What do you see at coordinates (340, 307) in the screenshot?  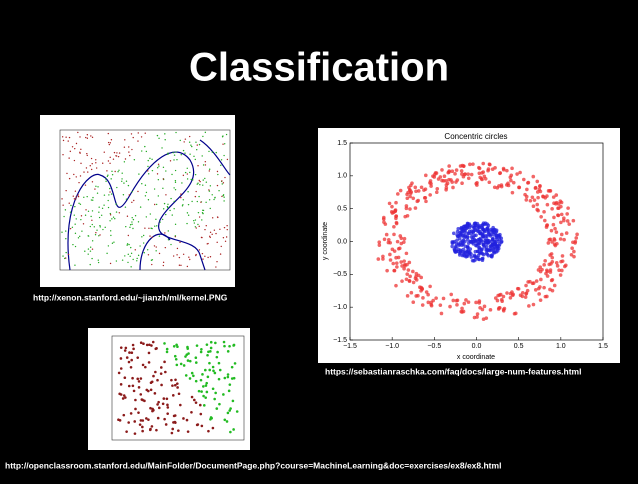 I see `y-tick-label: −1.0` at bounding box center [340, 307].